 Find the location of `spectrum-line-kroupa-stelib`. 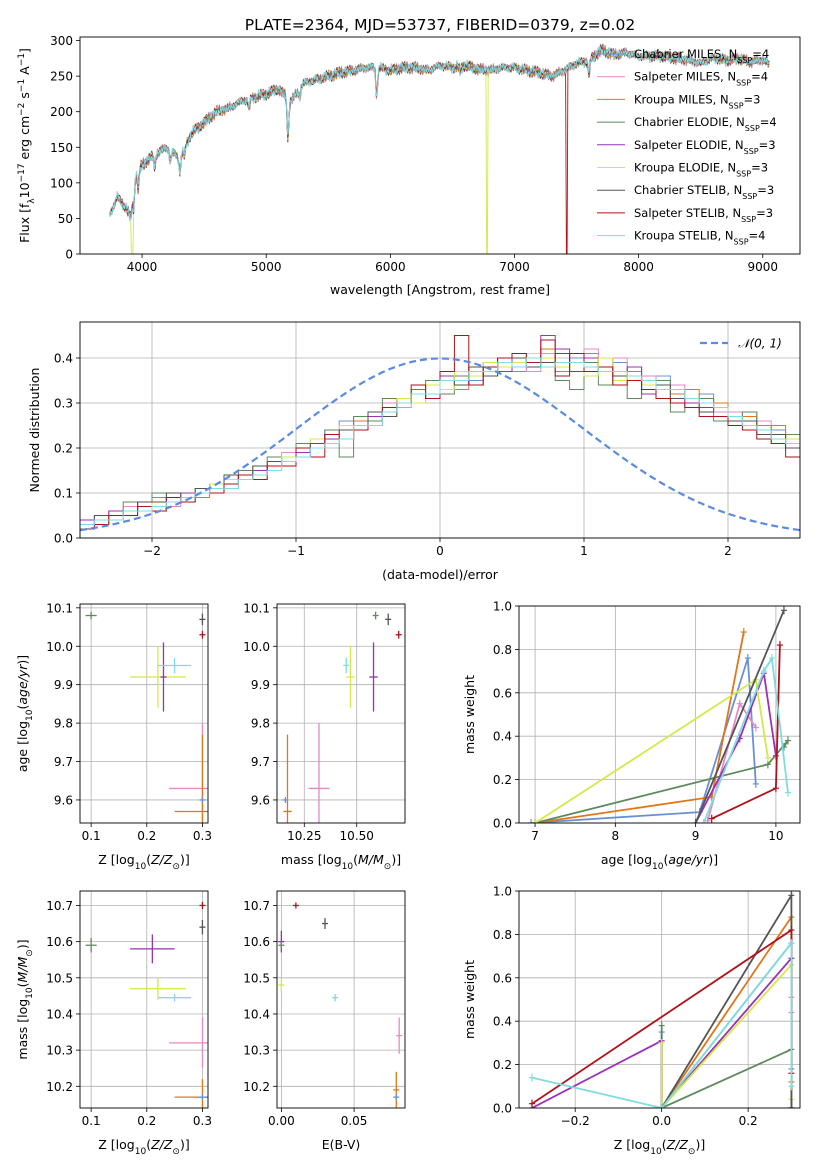

spectrum-line-kroupa-stelib is located at coordinates (439, 133).